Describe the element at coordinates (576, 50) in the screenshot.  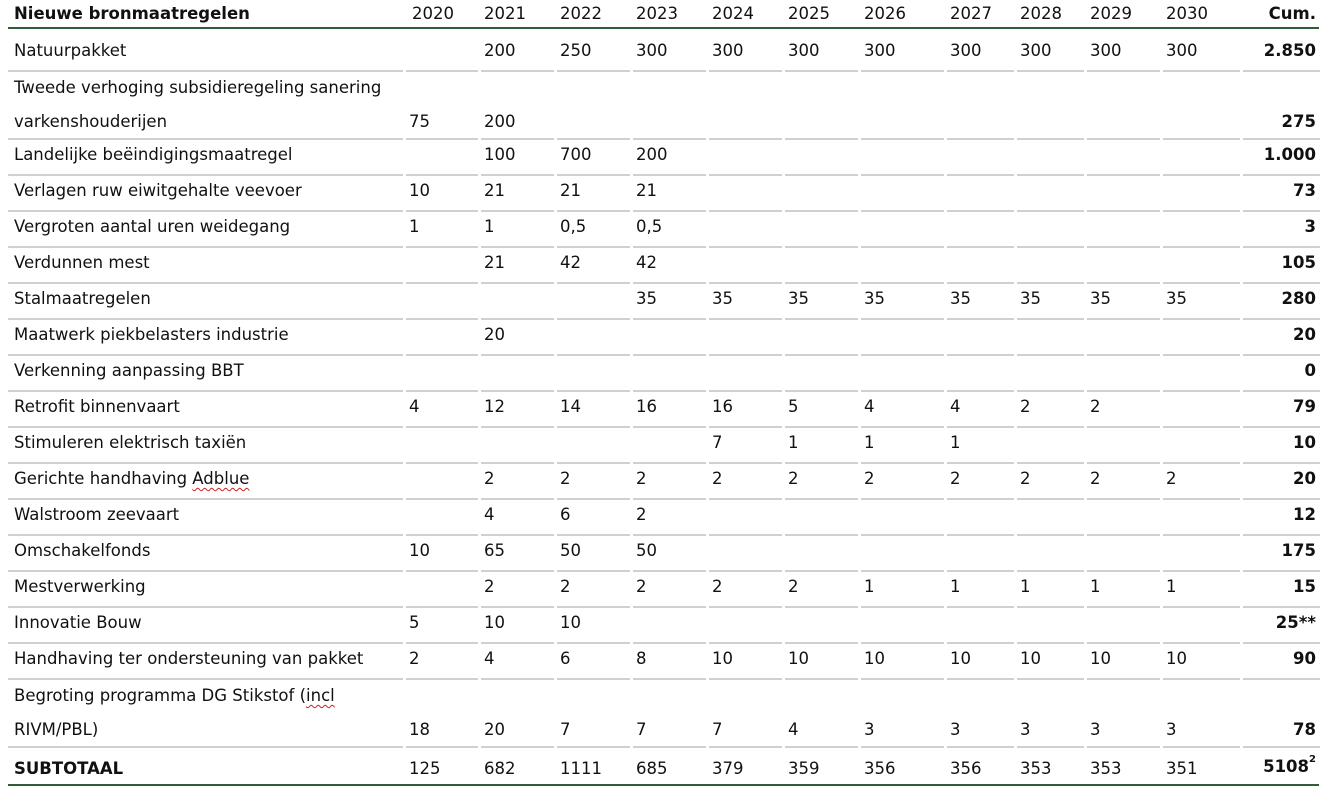
I see `row-value: 250` at that location.